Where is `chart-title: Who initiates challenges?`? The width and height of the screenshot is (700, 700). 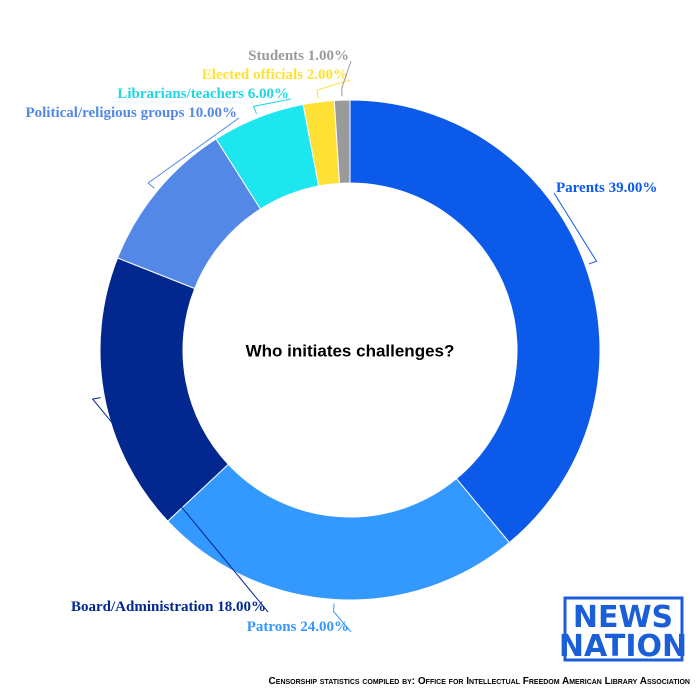
chart-title: Who initiates challenges? is located at coordinates (350, 350).